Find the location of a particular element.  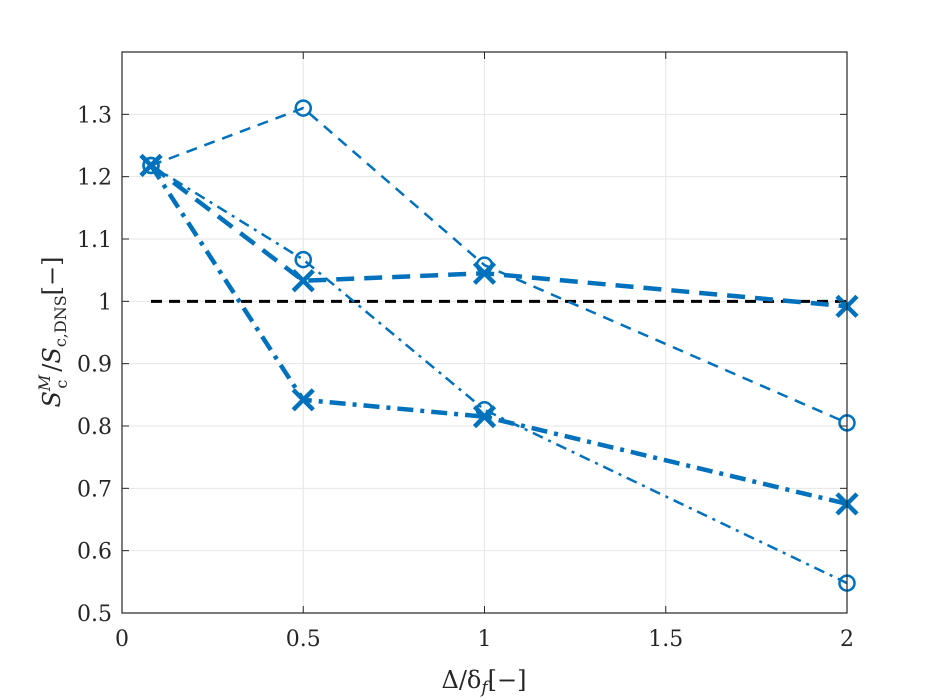

y-axis-label: SMc/Sc,DNS[−] is located at coordinates (53, 331).